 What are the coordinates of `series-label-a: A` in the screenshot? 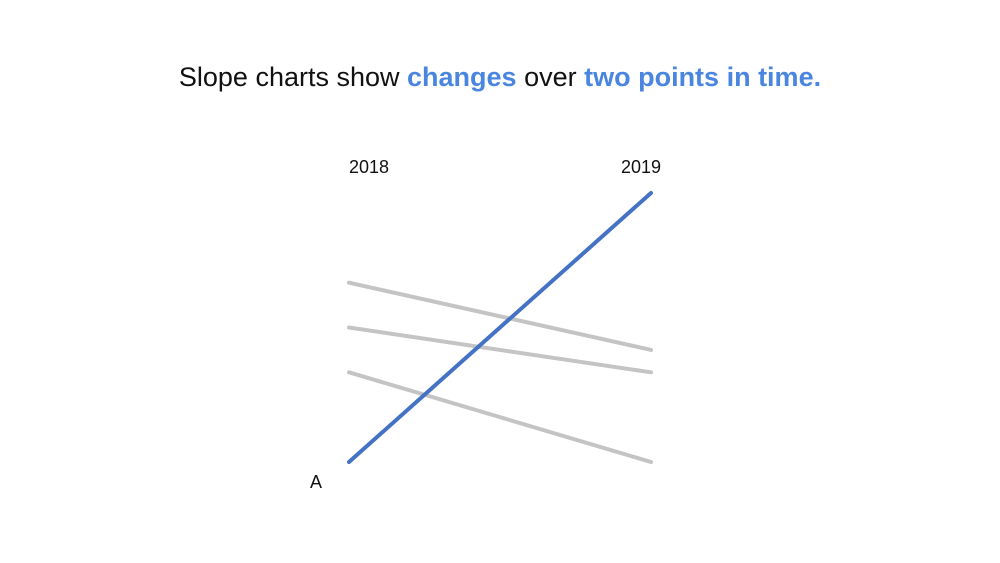 It's located at (316, 482).